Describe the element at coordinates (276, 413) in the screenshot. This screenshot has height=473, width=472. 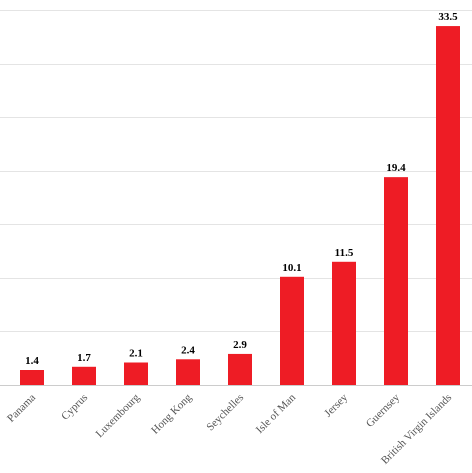
I see `x-tick-label: Isle of Man` at that location.